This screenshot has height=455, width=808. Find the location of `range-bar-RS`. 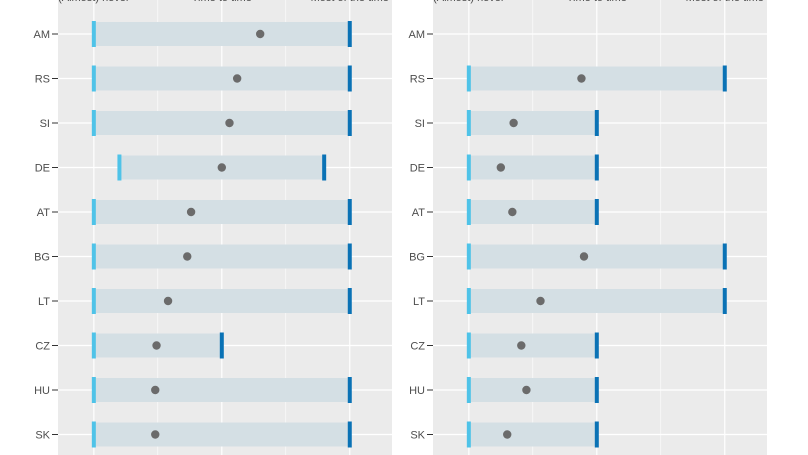

range-bar-RS is located at coordinates (221, 78).